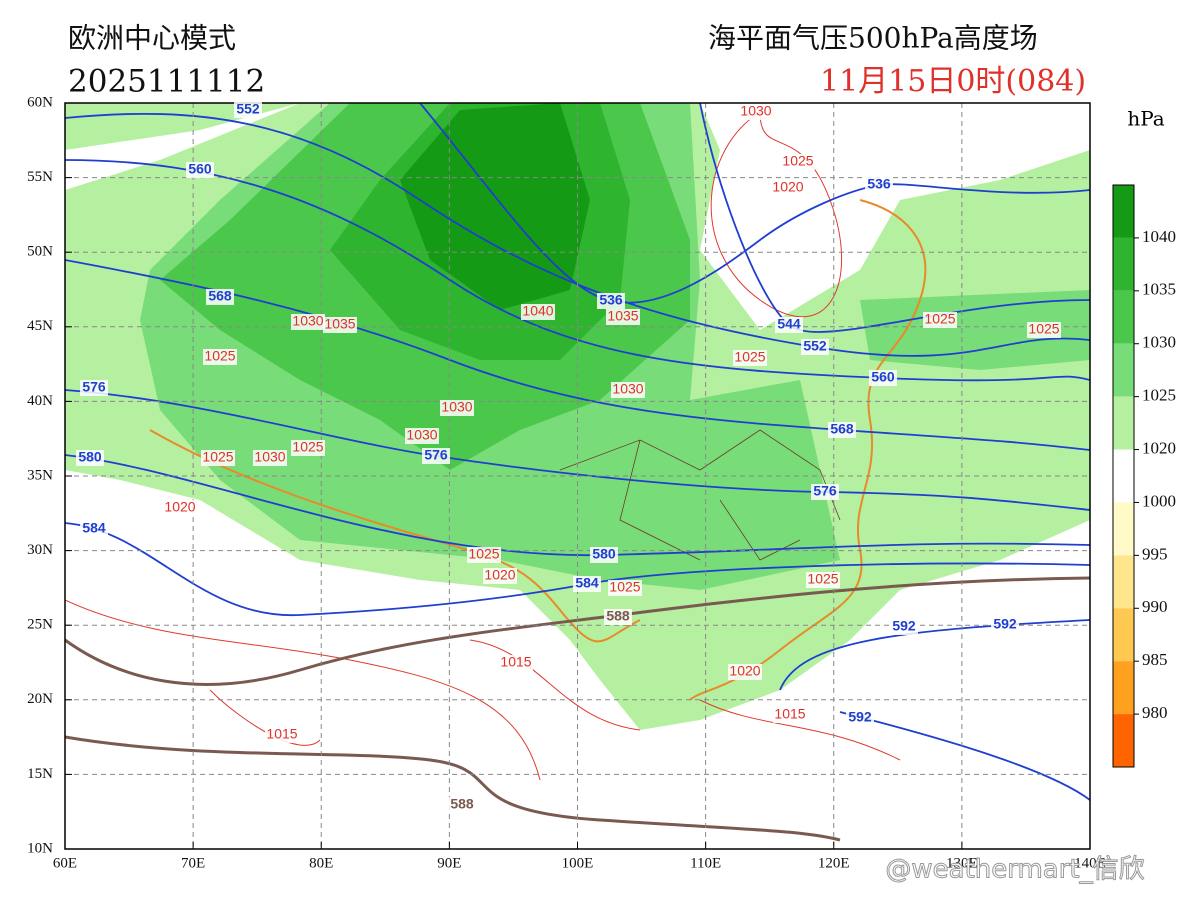  Describe the element at coordinates (40, 774) in the screenshot. I see `lat-label: 15N` at that location.